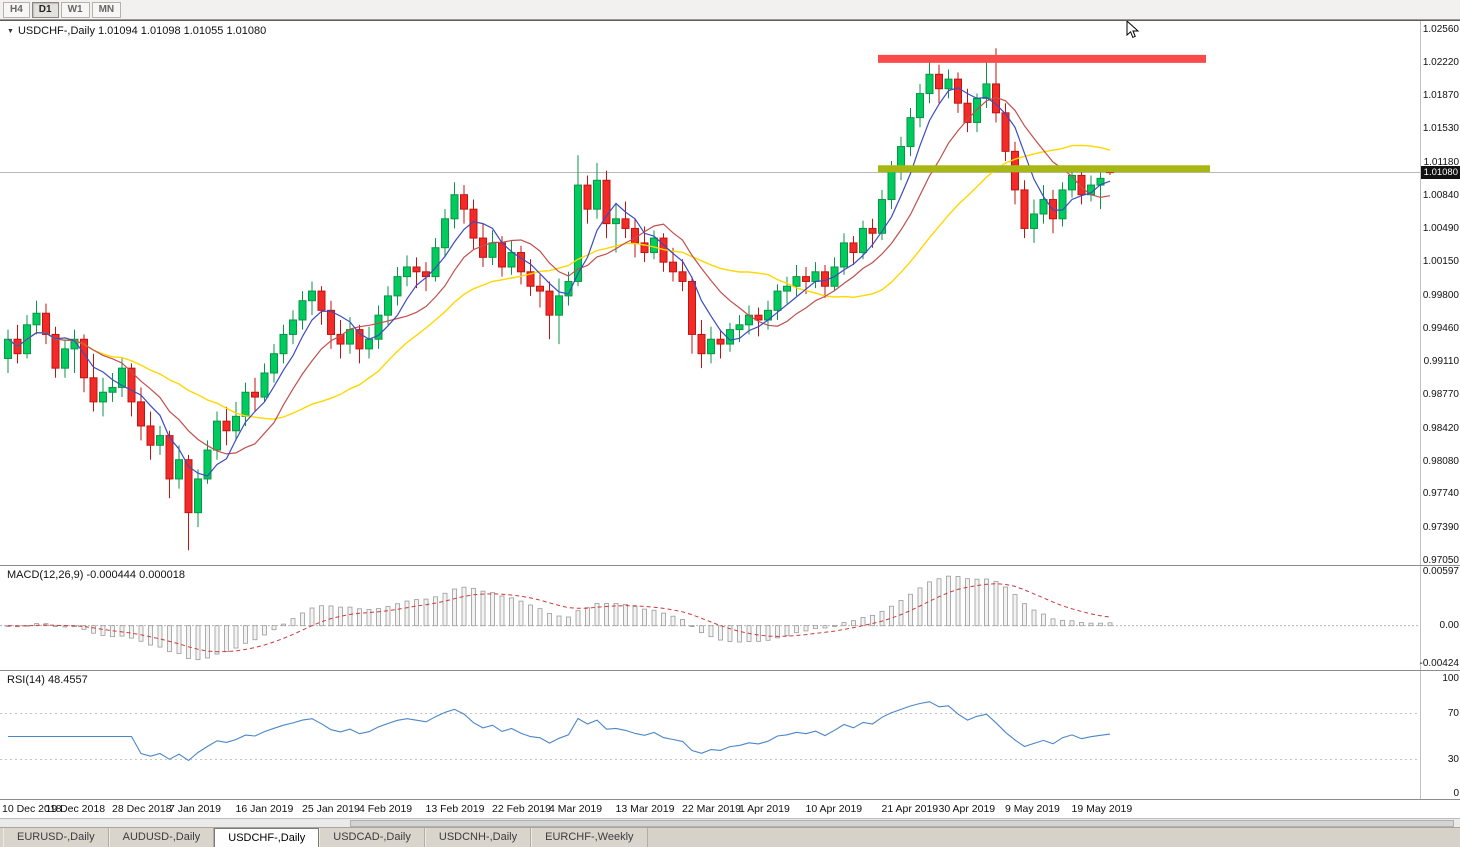 The image size is (1460, 847). What do you see at coordinates (710, 735) in the screenshot?
I see `rsi-canvas` at bounding box center [710, 735].